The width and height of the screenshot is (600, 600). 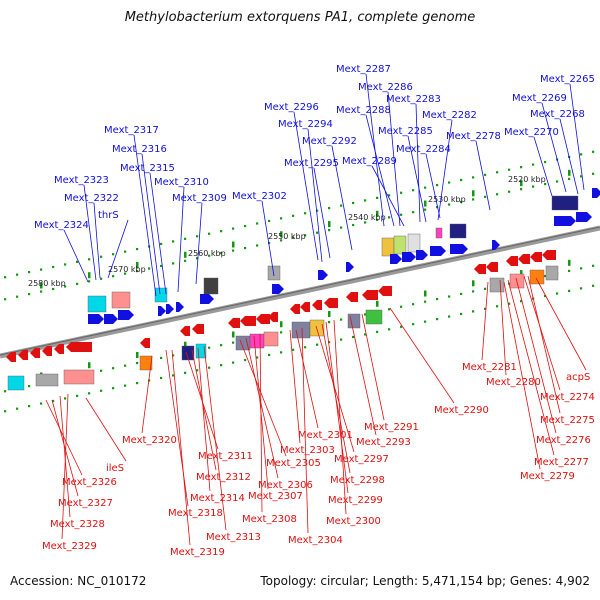 I want to click on gene-label-top: Mext_2269, so click(x=539, y=98).